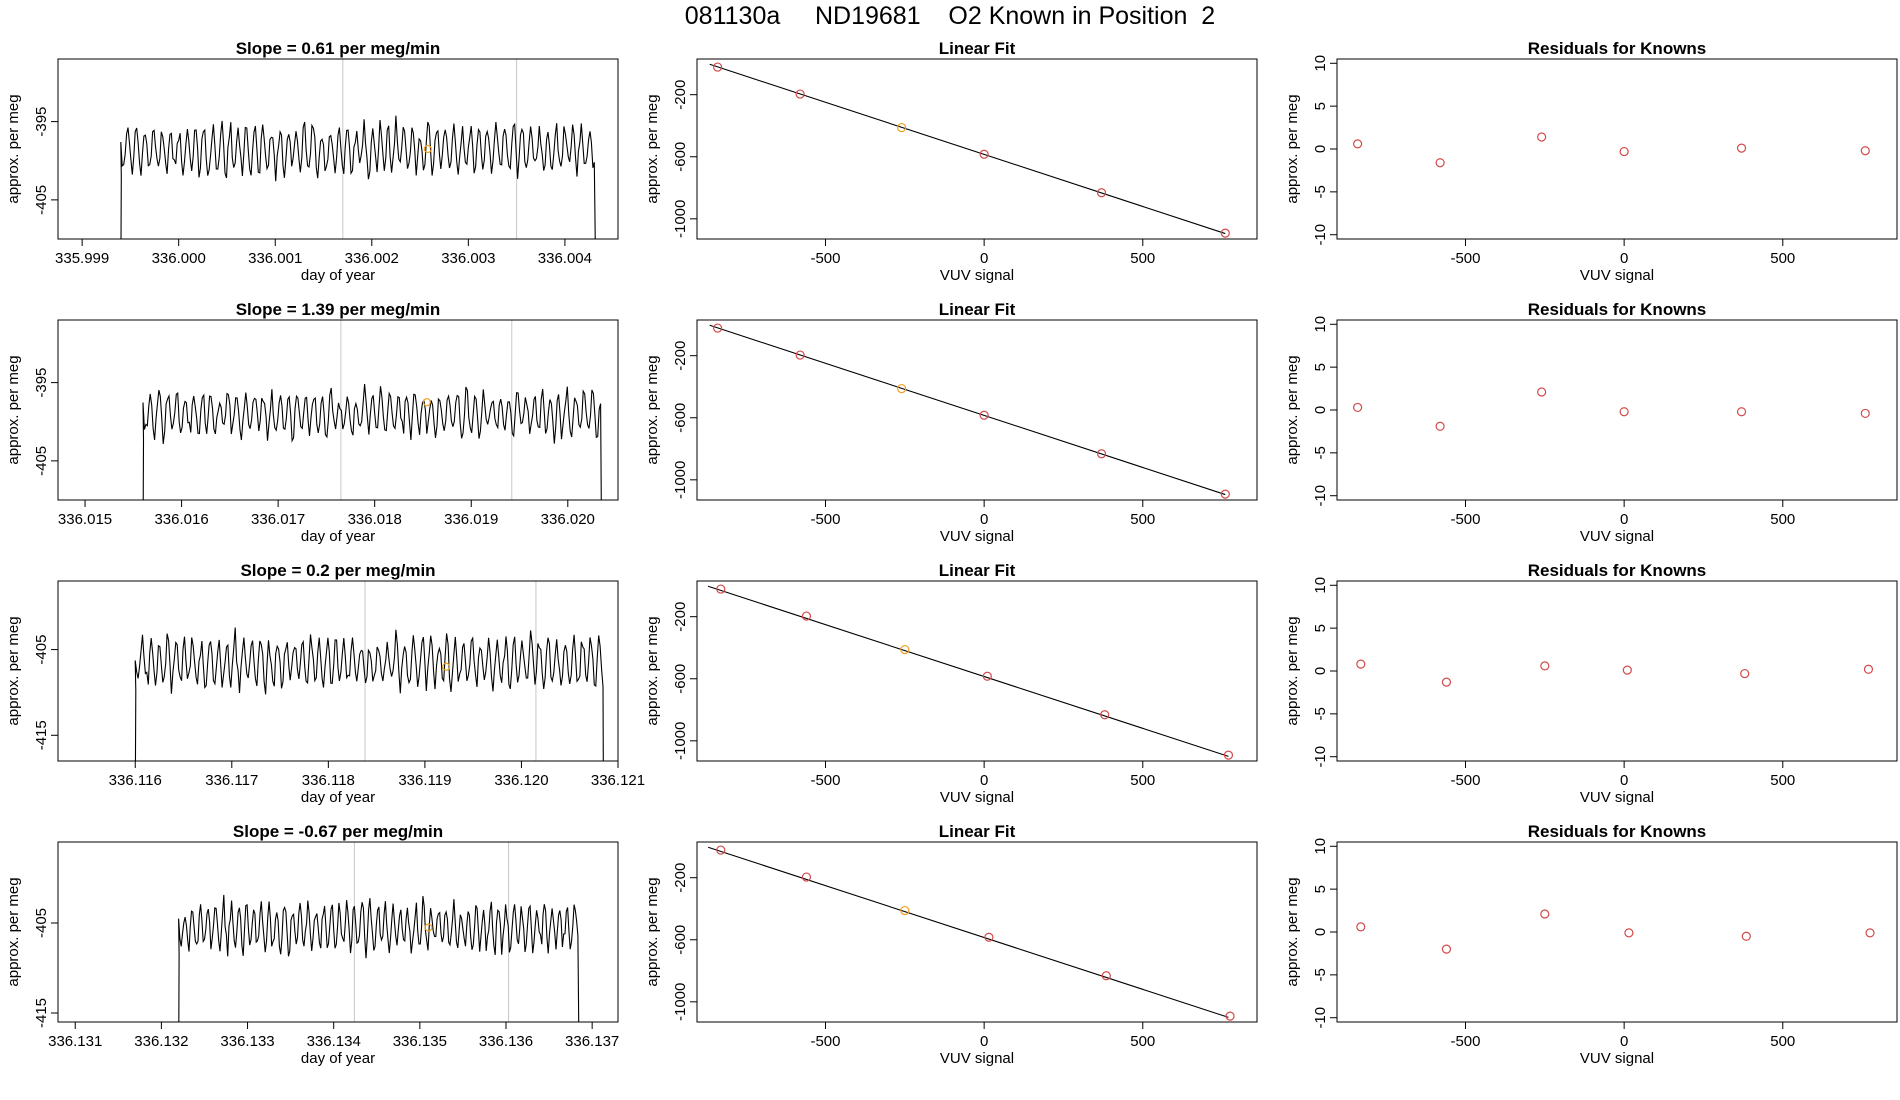 The image size is (1900, 1100). I want to click on y-tick-label: -5, so click(1320, 191).